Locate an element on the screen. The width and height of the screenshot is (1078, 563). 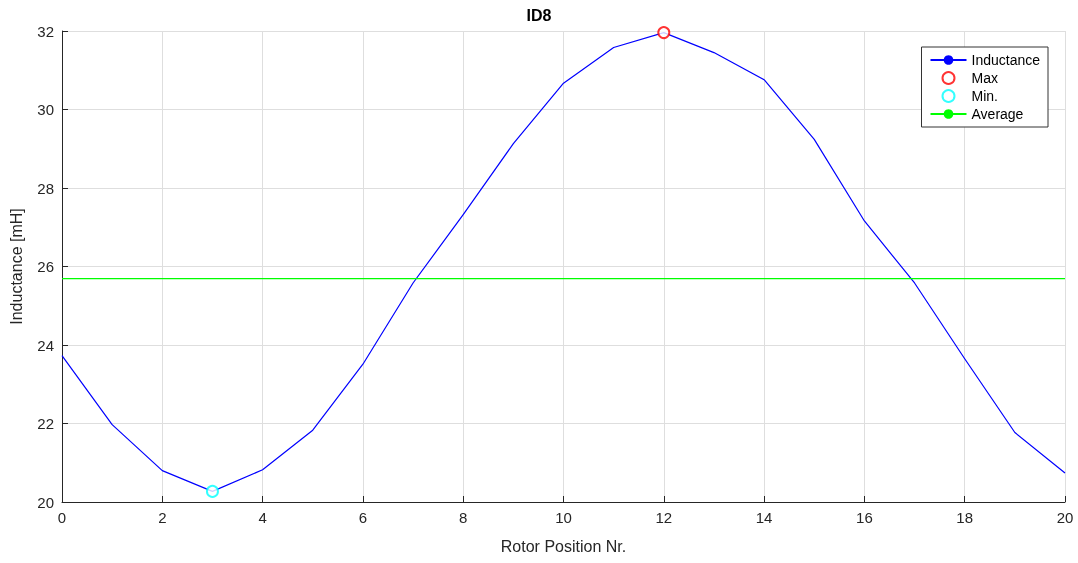
legend-label: Average is located at coordinates (997, 114).